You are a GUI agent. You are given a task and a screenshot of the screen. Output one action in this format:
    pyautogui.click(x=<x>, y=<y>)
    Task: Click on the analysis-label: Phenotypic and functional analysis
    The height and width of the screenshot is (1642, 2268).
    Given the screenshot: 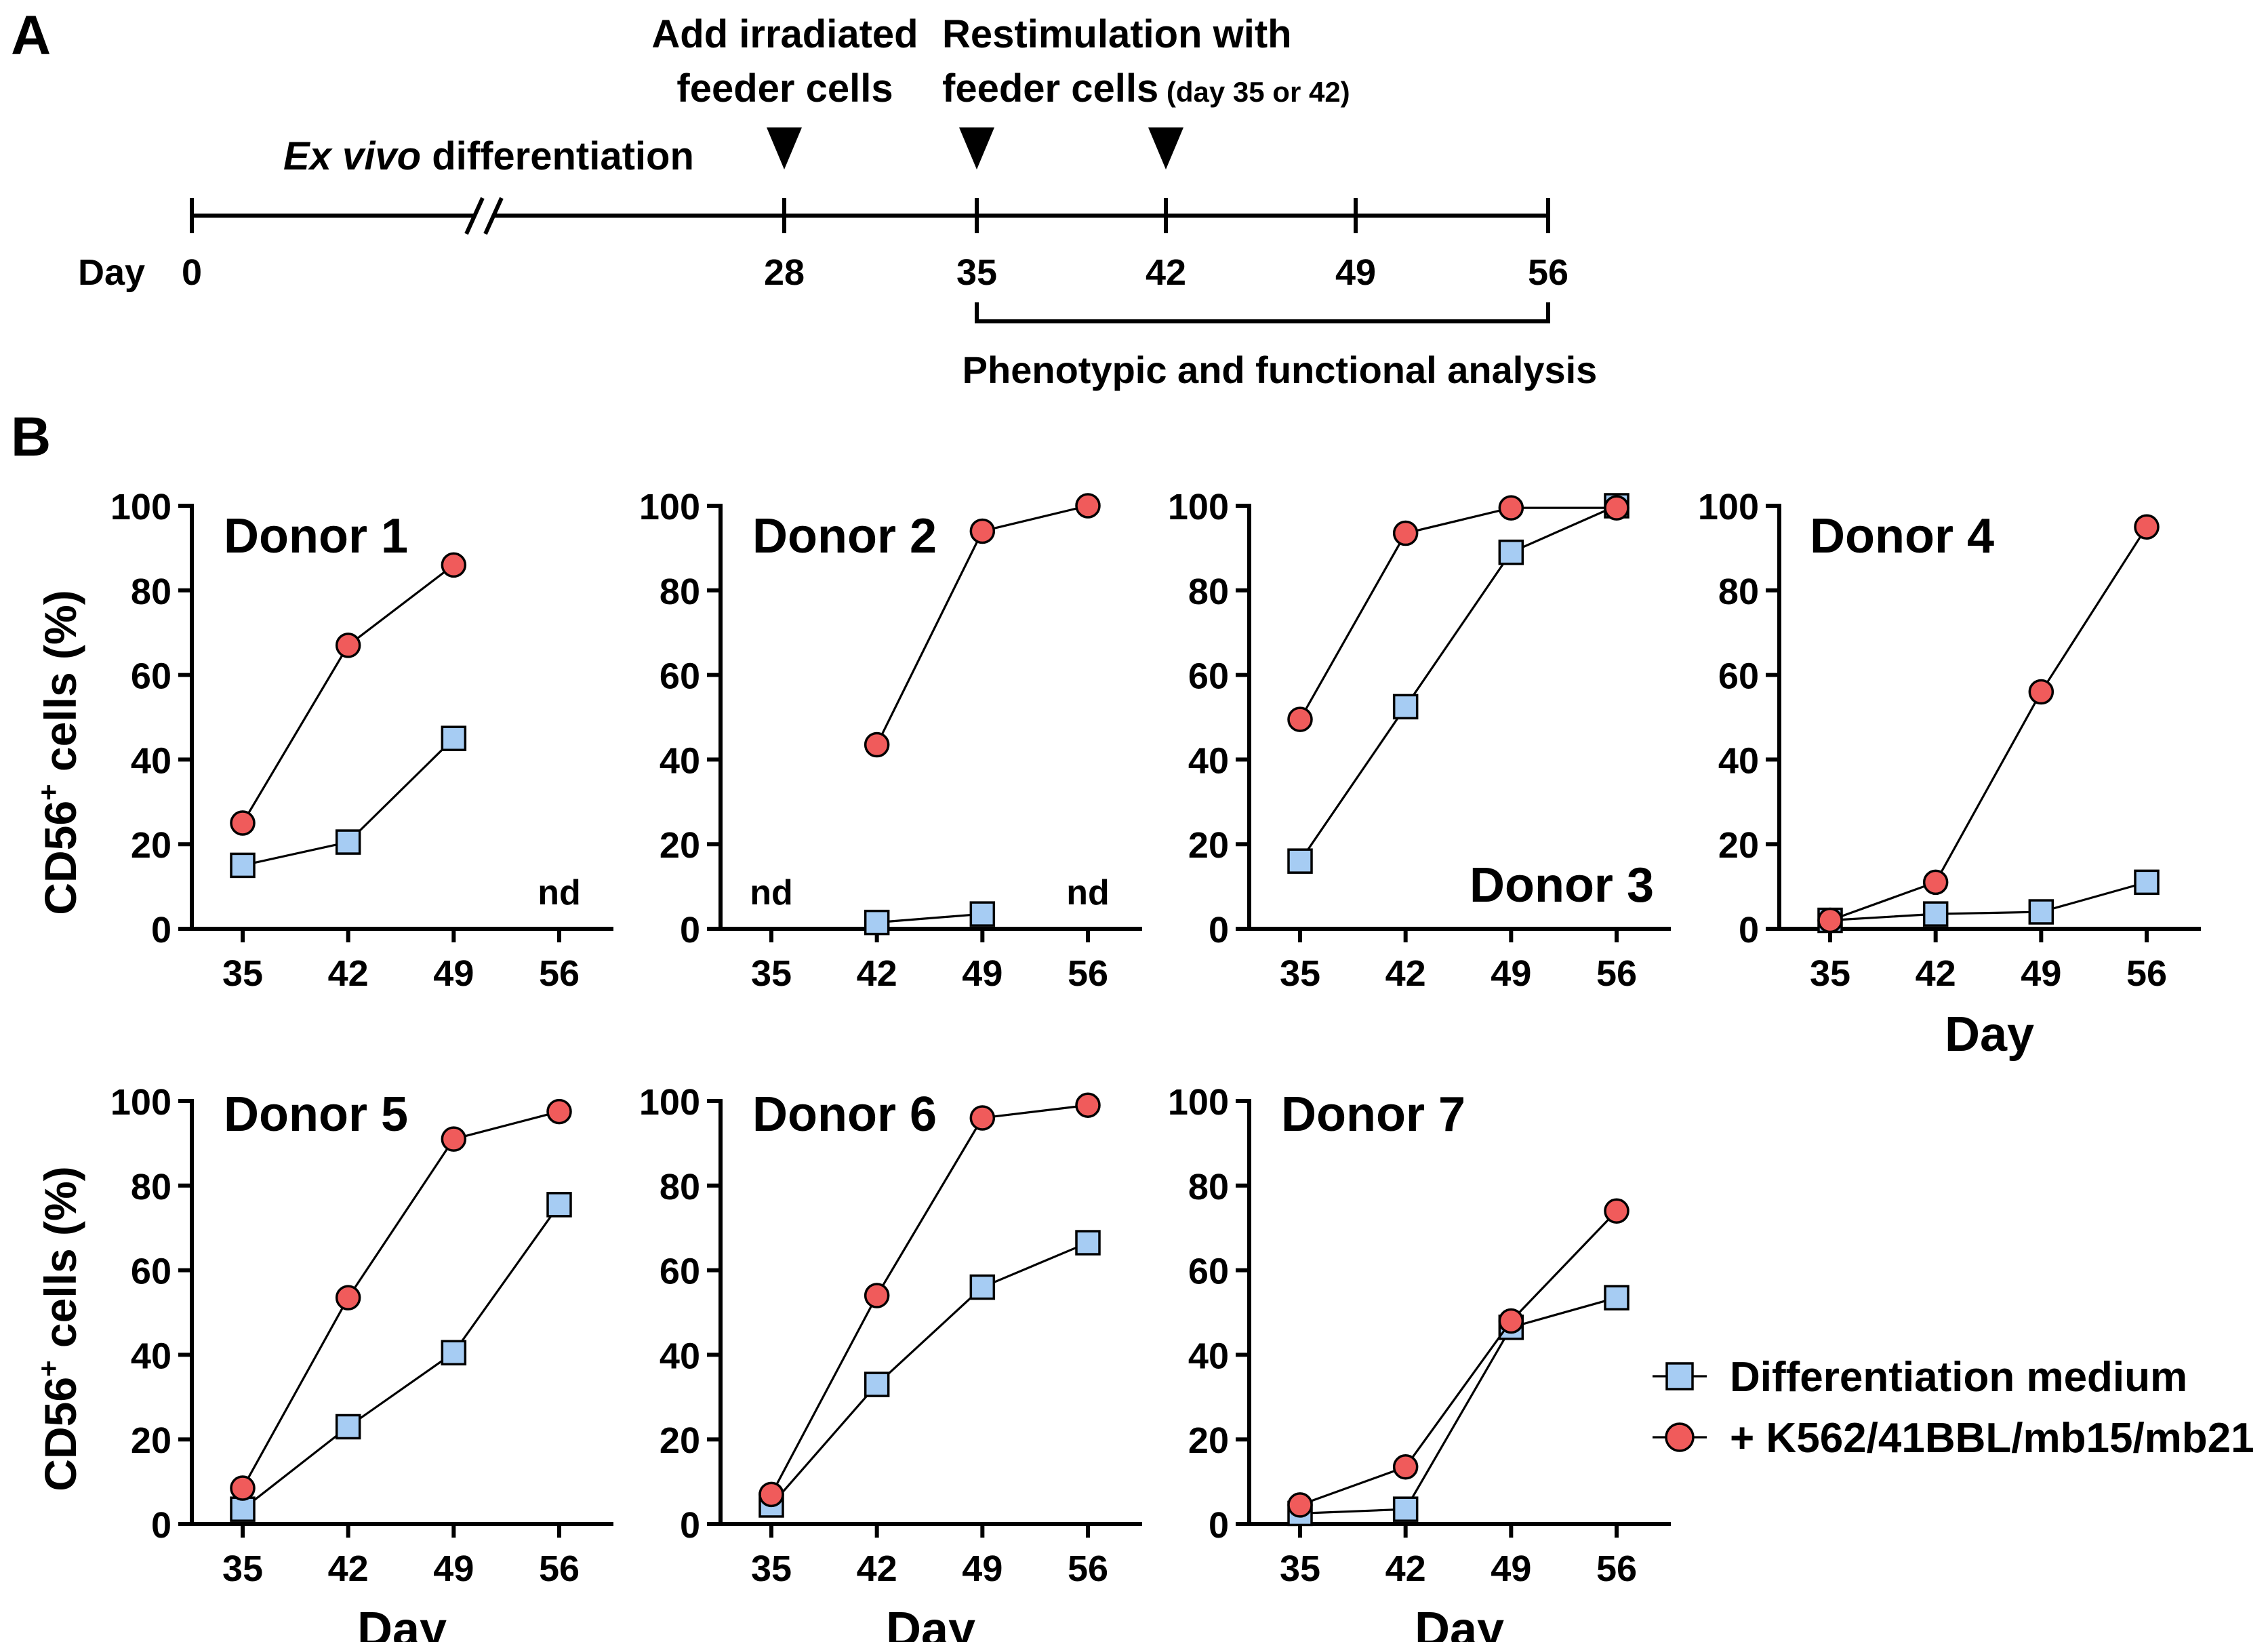 What is the action you would take?
    pyautogui.click(x=1280, y=369)
    